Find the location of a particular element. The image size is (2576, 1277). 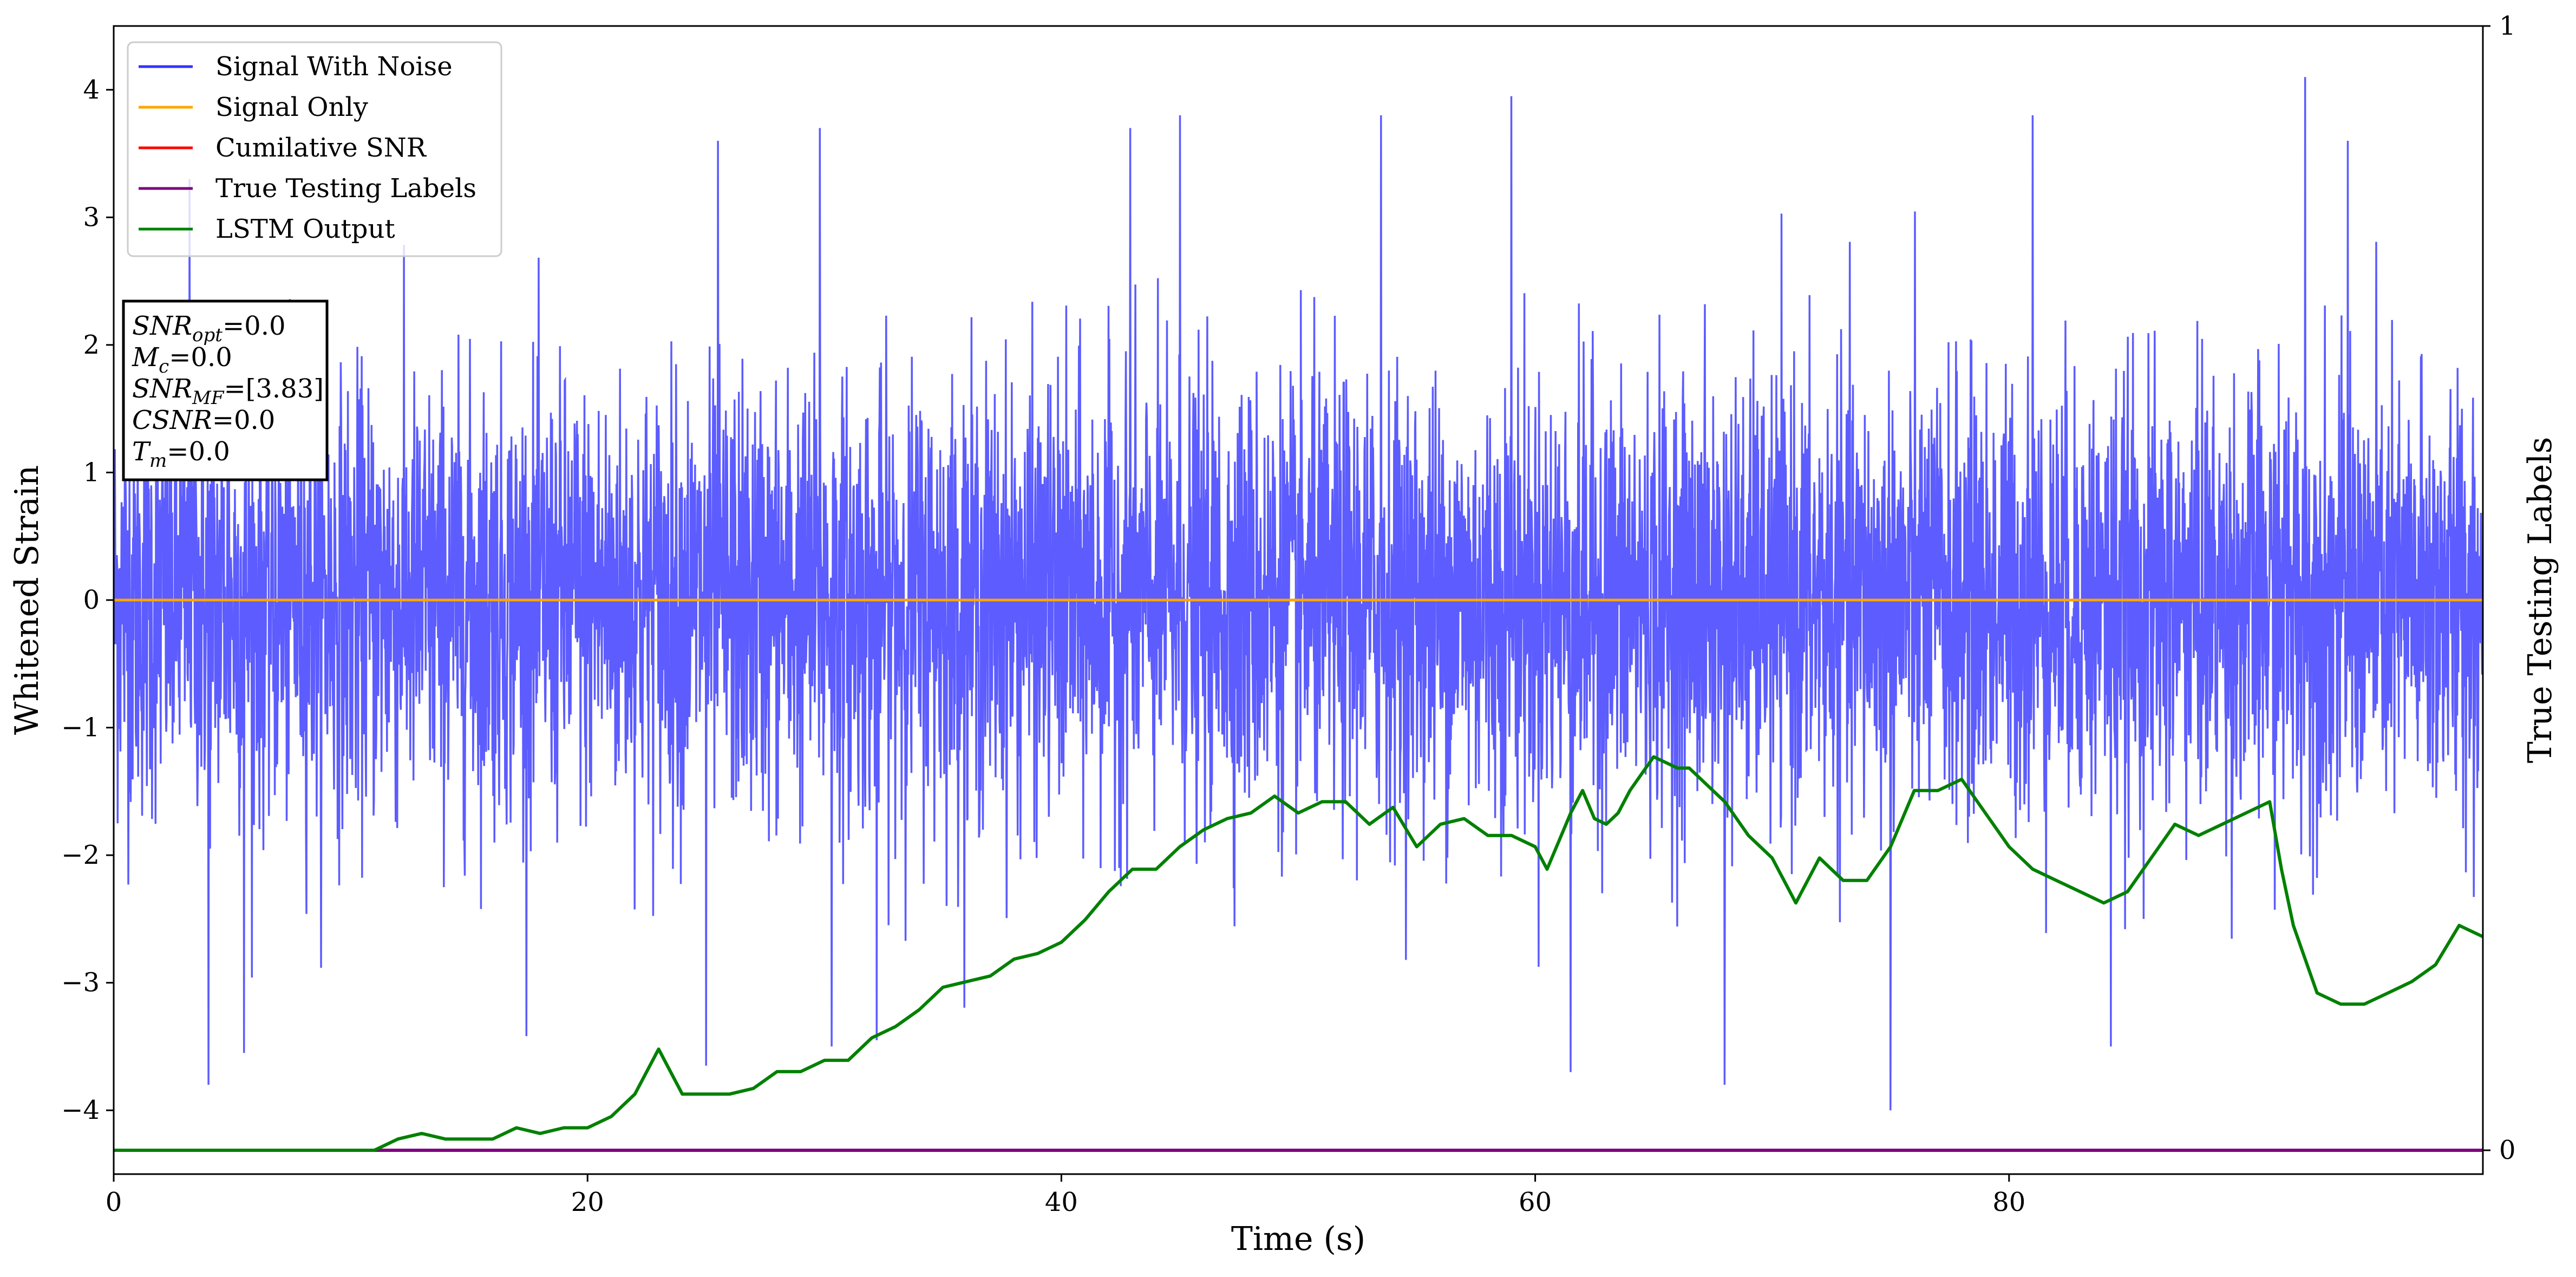

y-tick-label: 3 is located at coordinates (92, 217).